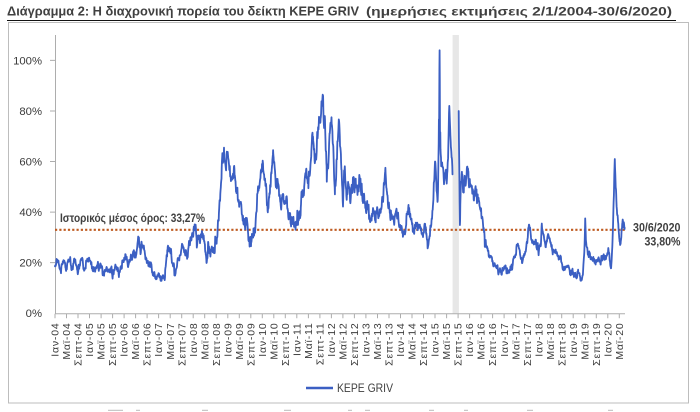 This screenshot has width=700, height=412. I want to click on svg-text: Σεπτ-04, so click(79, 344).